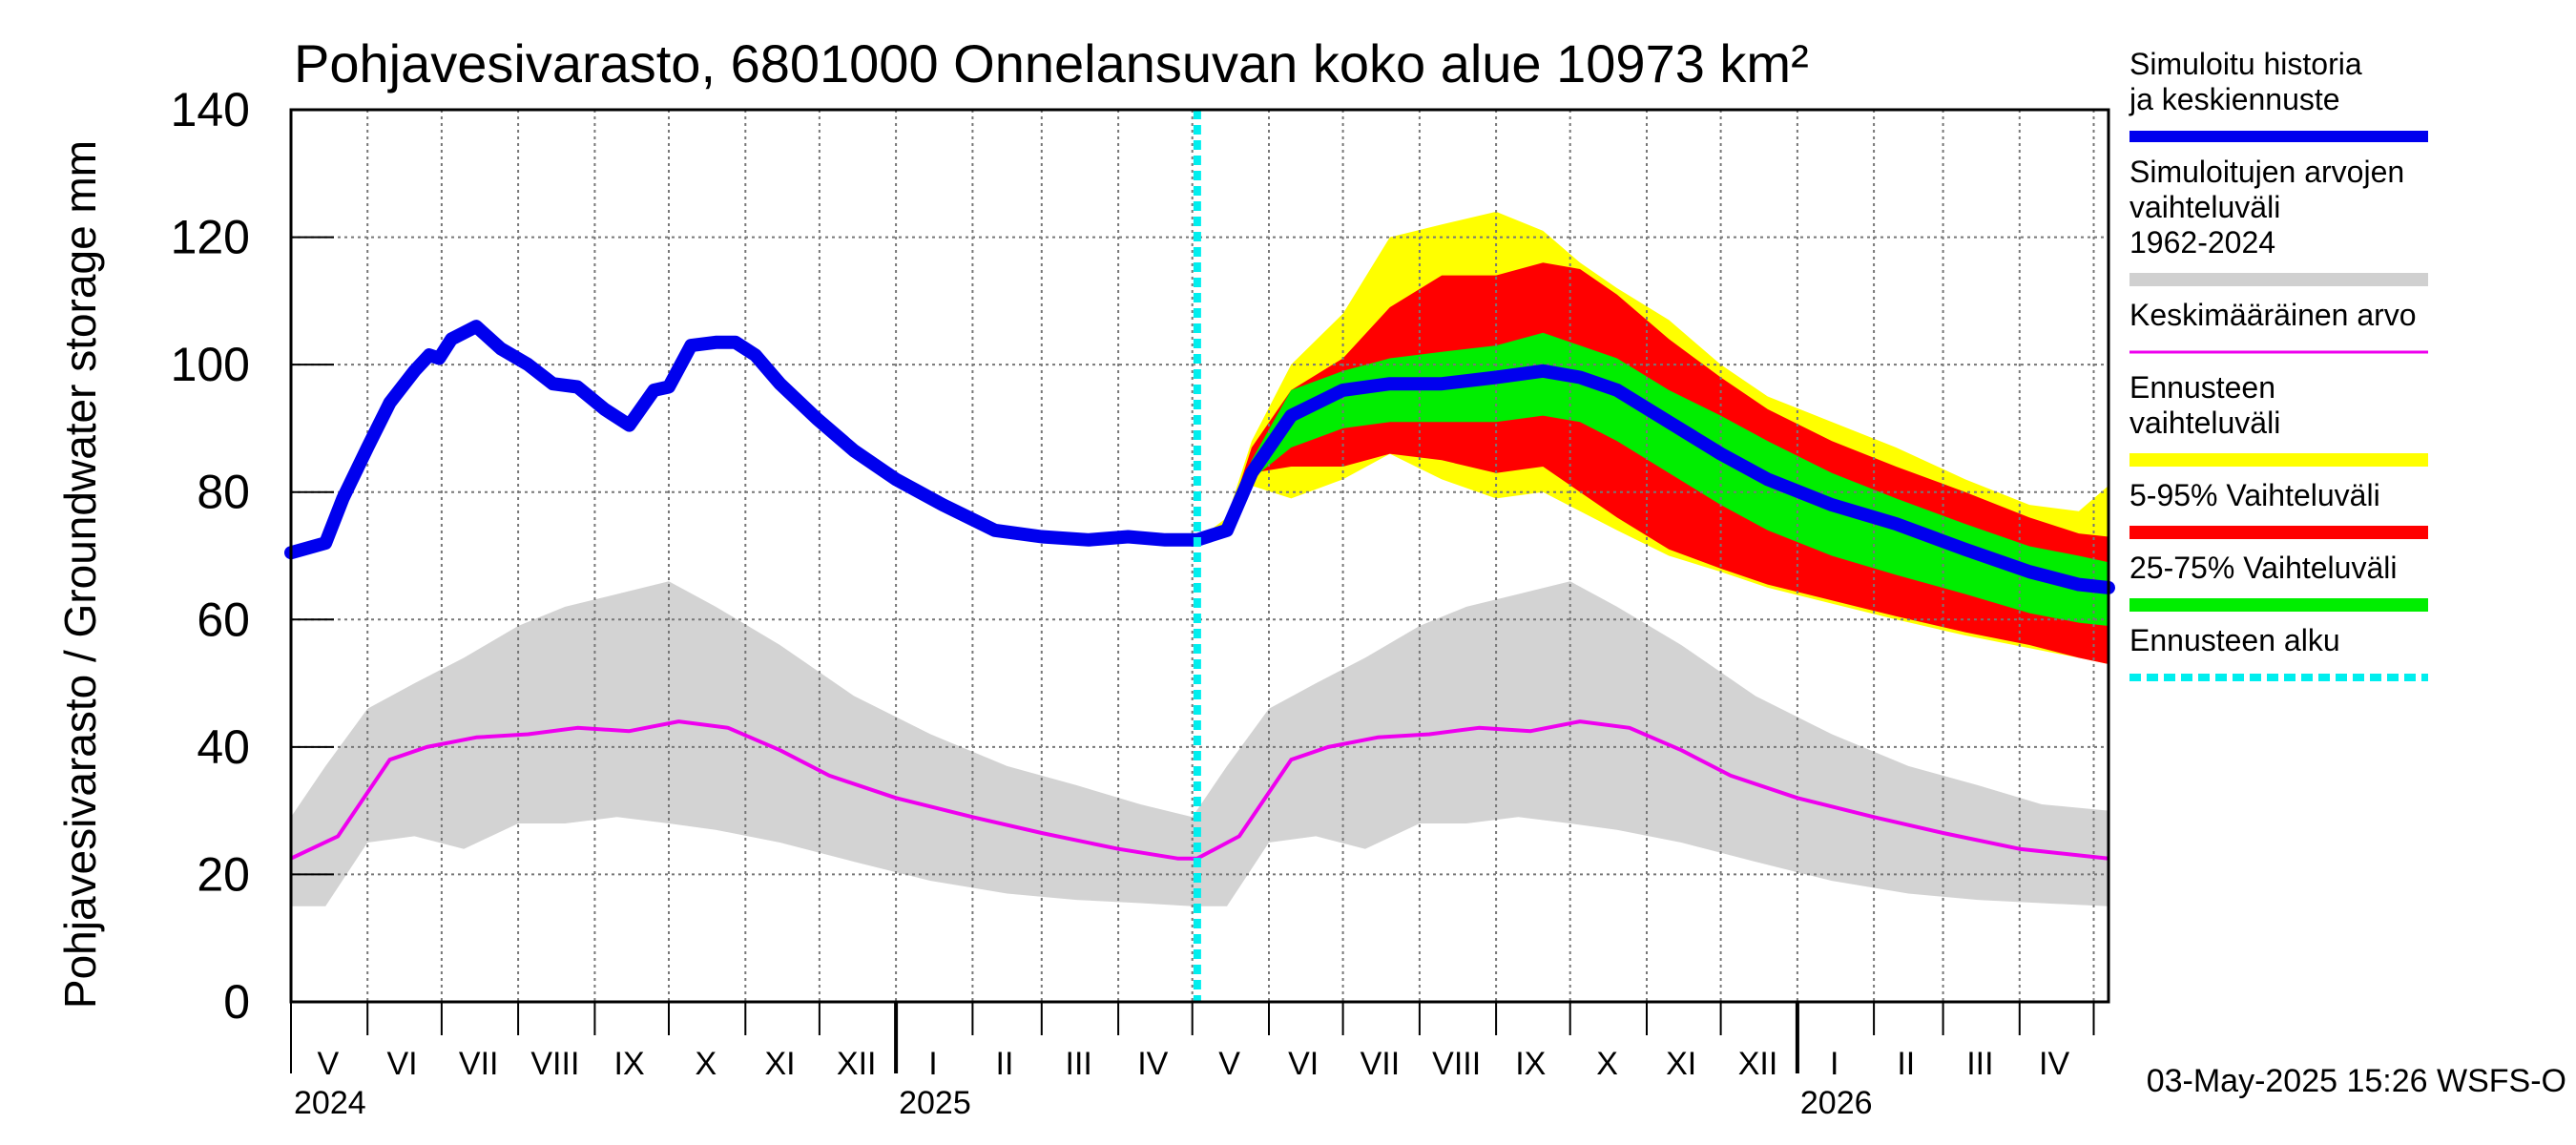  What do you see at coordinates (223, 747) in the screenshot?
I see `y-tick-label: 40` at bounding box center [223, 747].